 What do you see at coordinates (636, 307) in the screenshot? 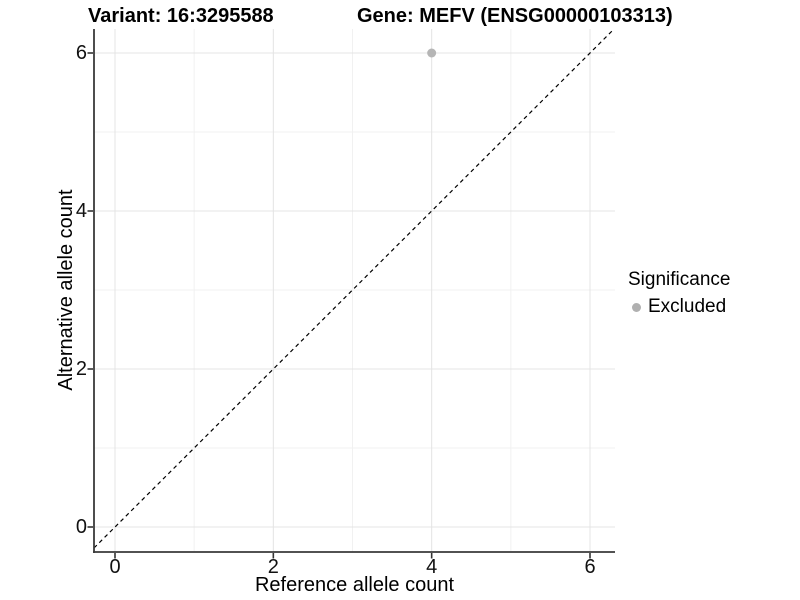
I see `legend-marker-circle-icon` at bounding box center [636, 307].